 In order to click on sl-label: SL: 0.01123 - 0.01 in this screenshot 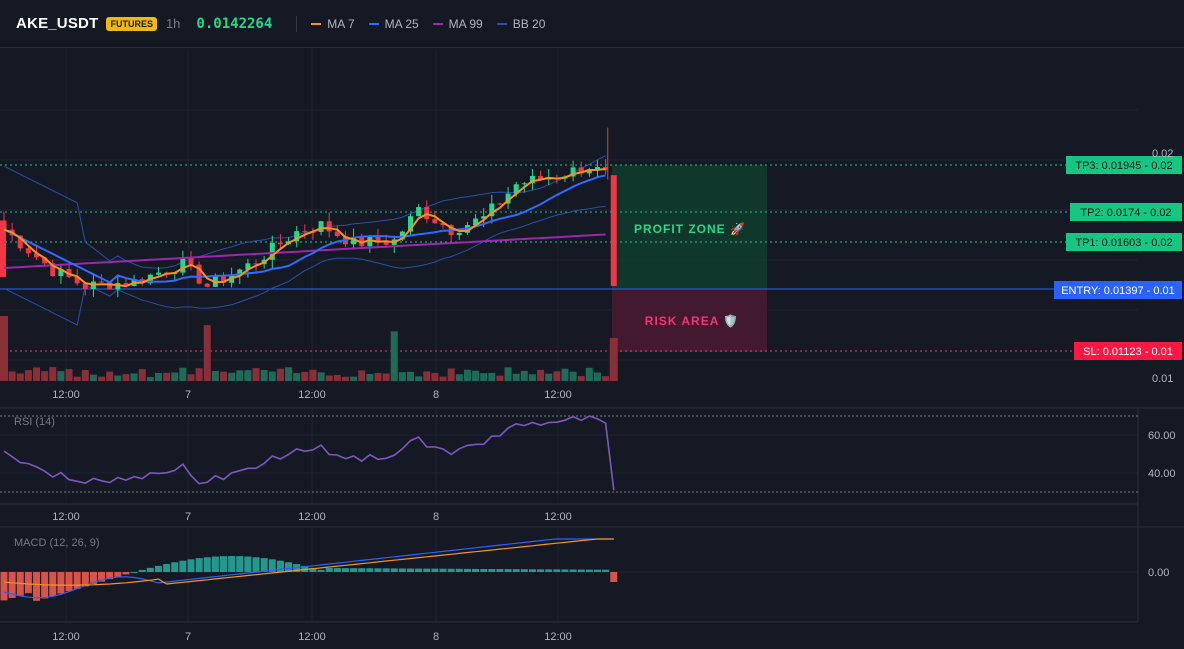, I will do `click(1128, 351)`.